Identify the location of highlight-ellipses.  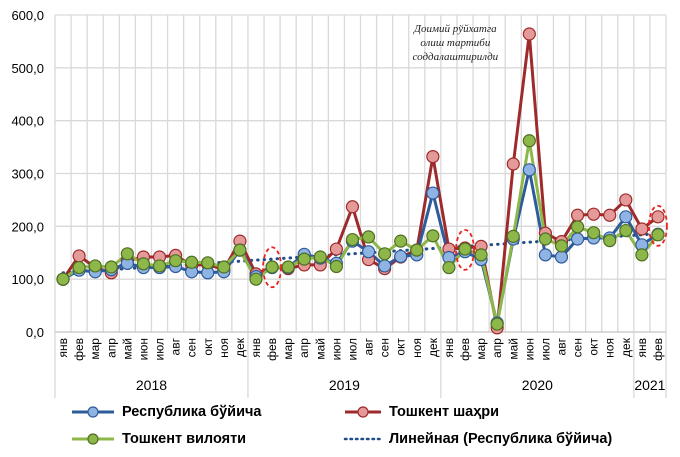
(465, 246).